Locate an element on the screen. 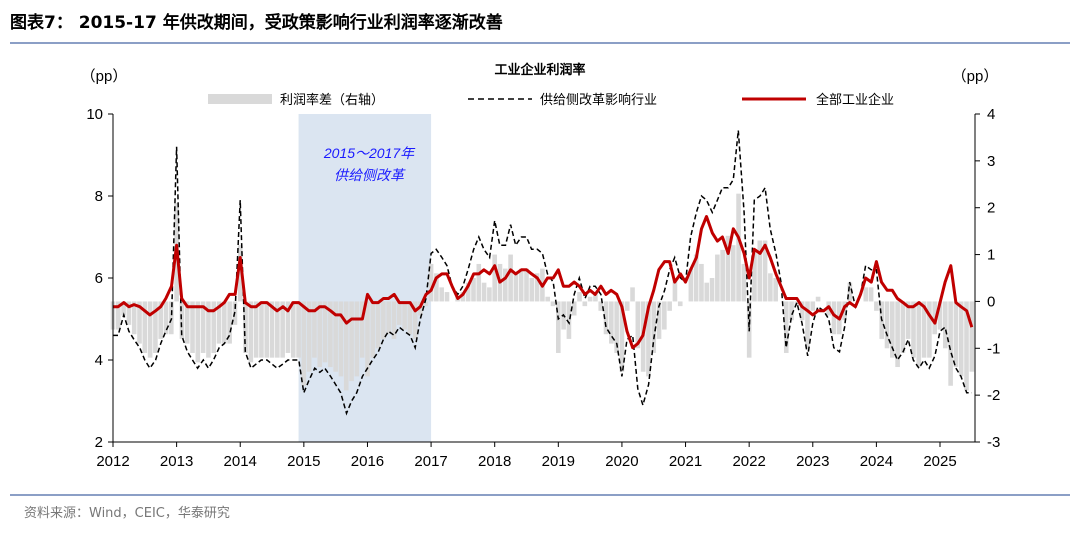  legend-label-all: 全部工业企业 is located at coordinates (855, 99).